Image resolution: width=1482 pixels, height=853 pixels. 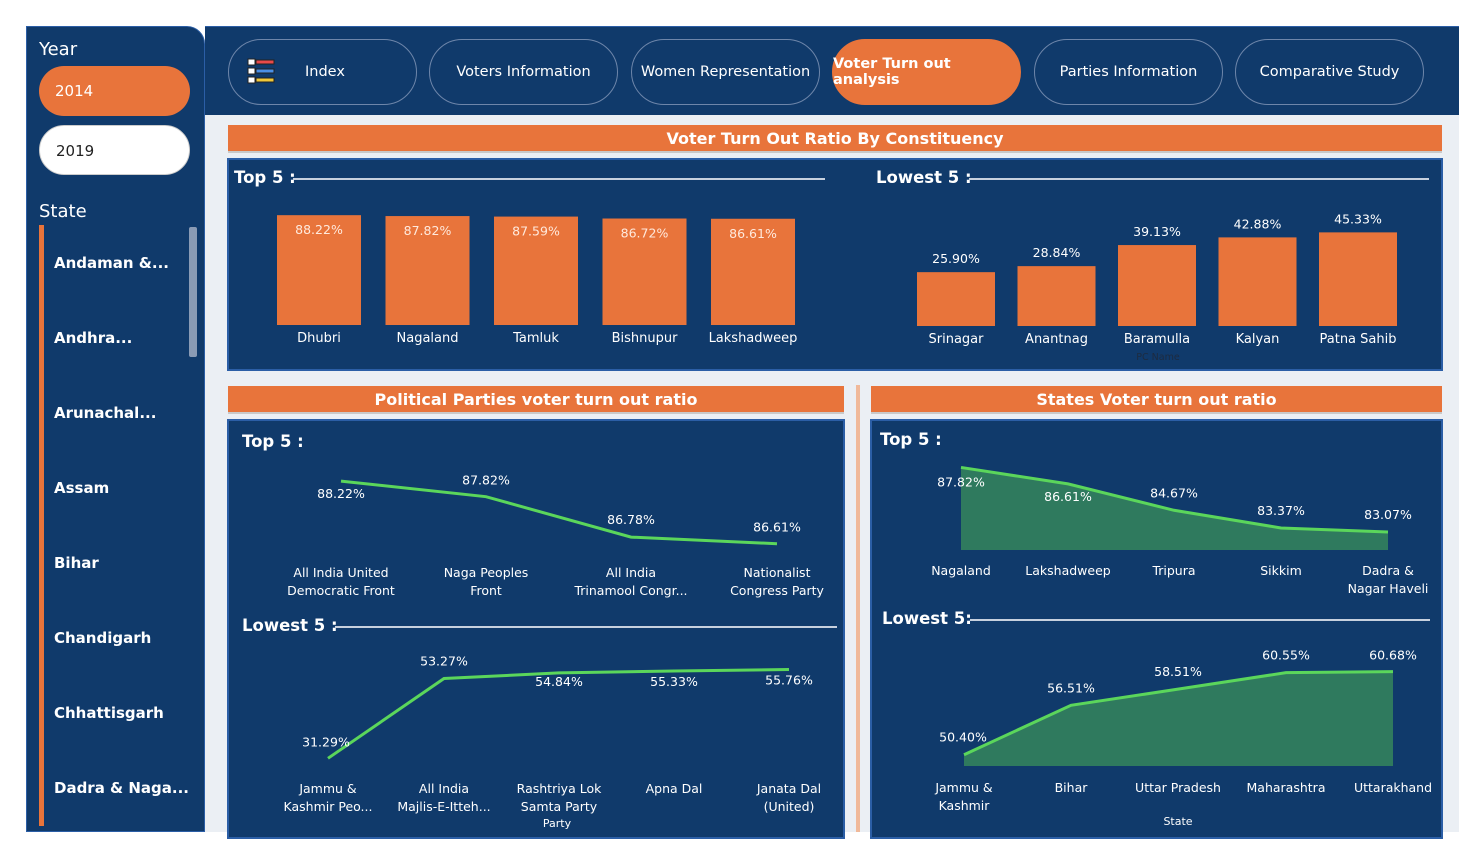 I want to click on tab-voters-information: Voters Information, so click(x=523, y=72).